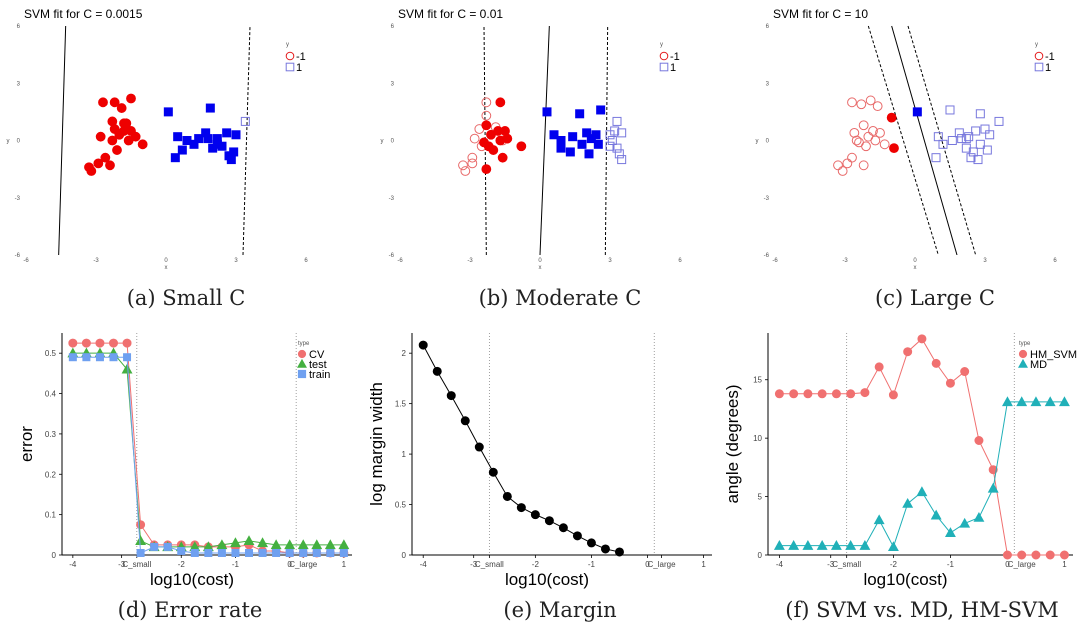 The width and height of the screenshot is (1089, 627). Describe the element at coordinates (894, 564) in the screenshot. I see `x-tick-label: -2` at that location.